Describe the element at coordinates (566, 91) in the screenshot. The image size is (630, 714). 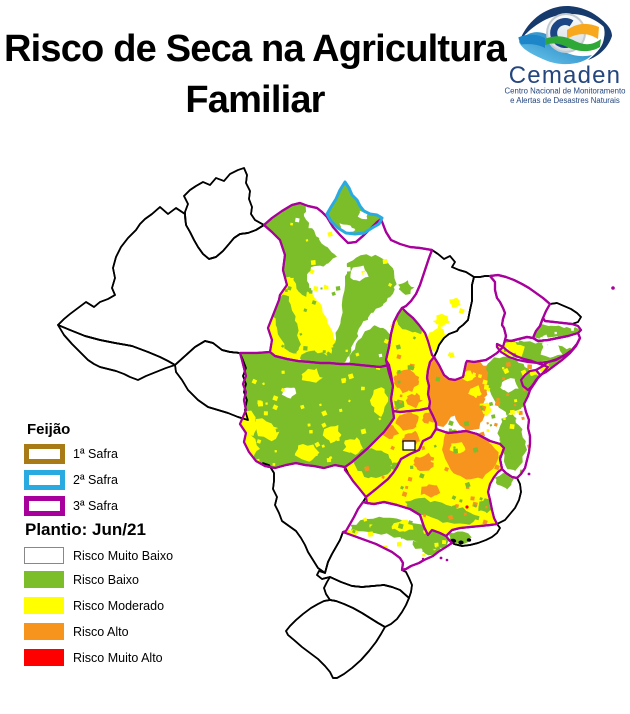
I see `svg-text:Centro Nacional de Monitoramen: Centro Nacional de Monitoramento` at that location.